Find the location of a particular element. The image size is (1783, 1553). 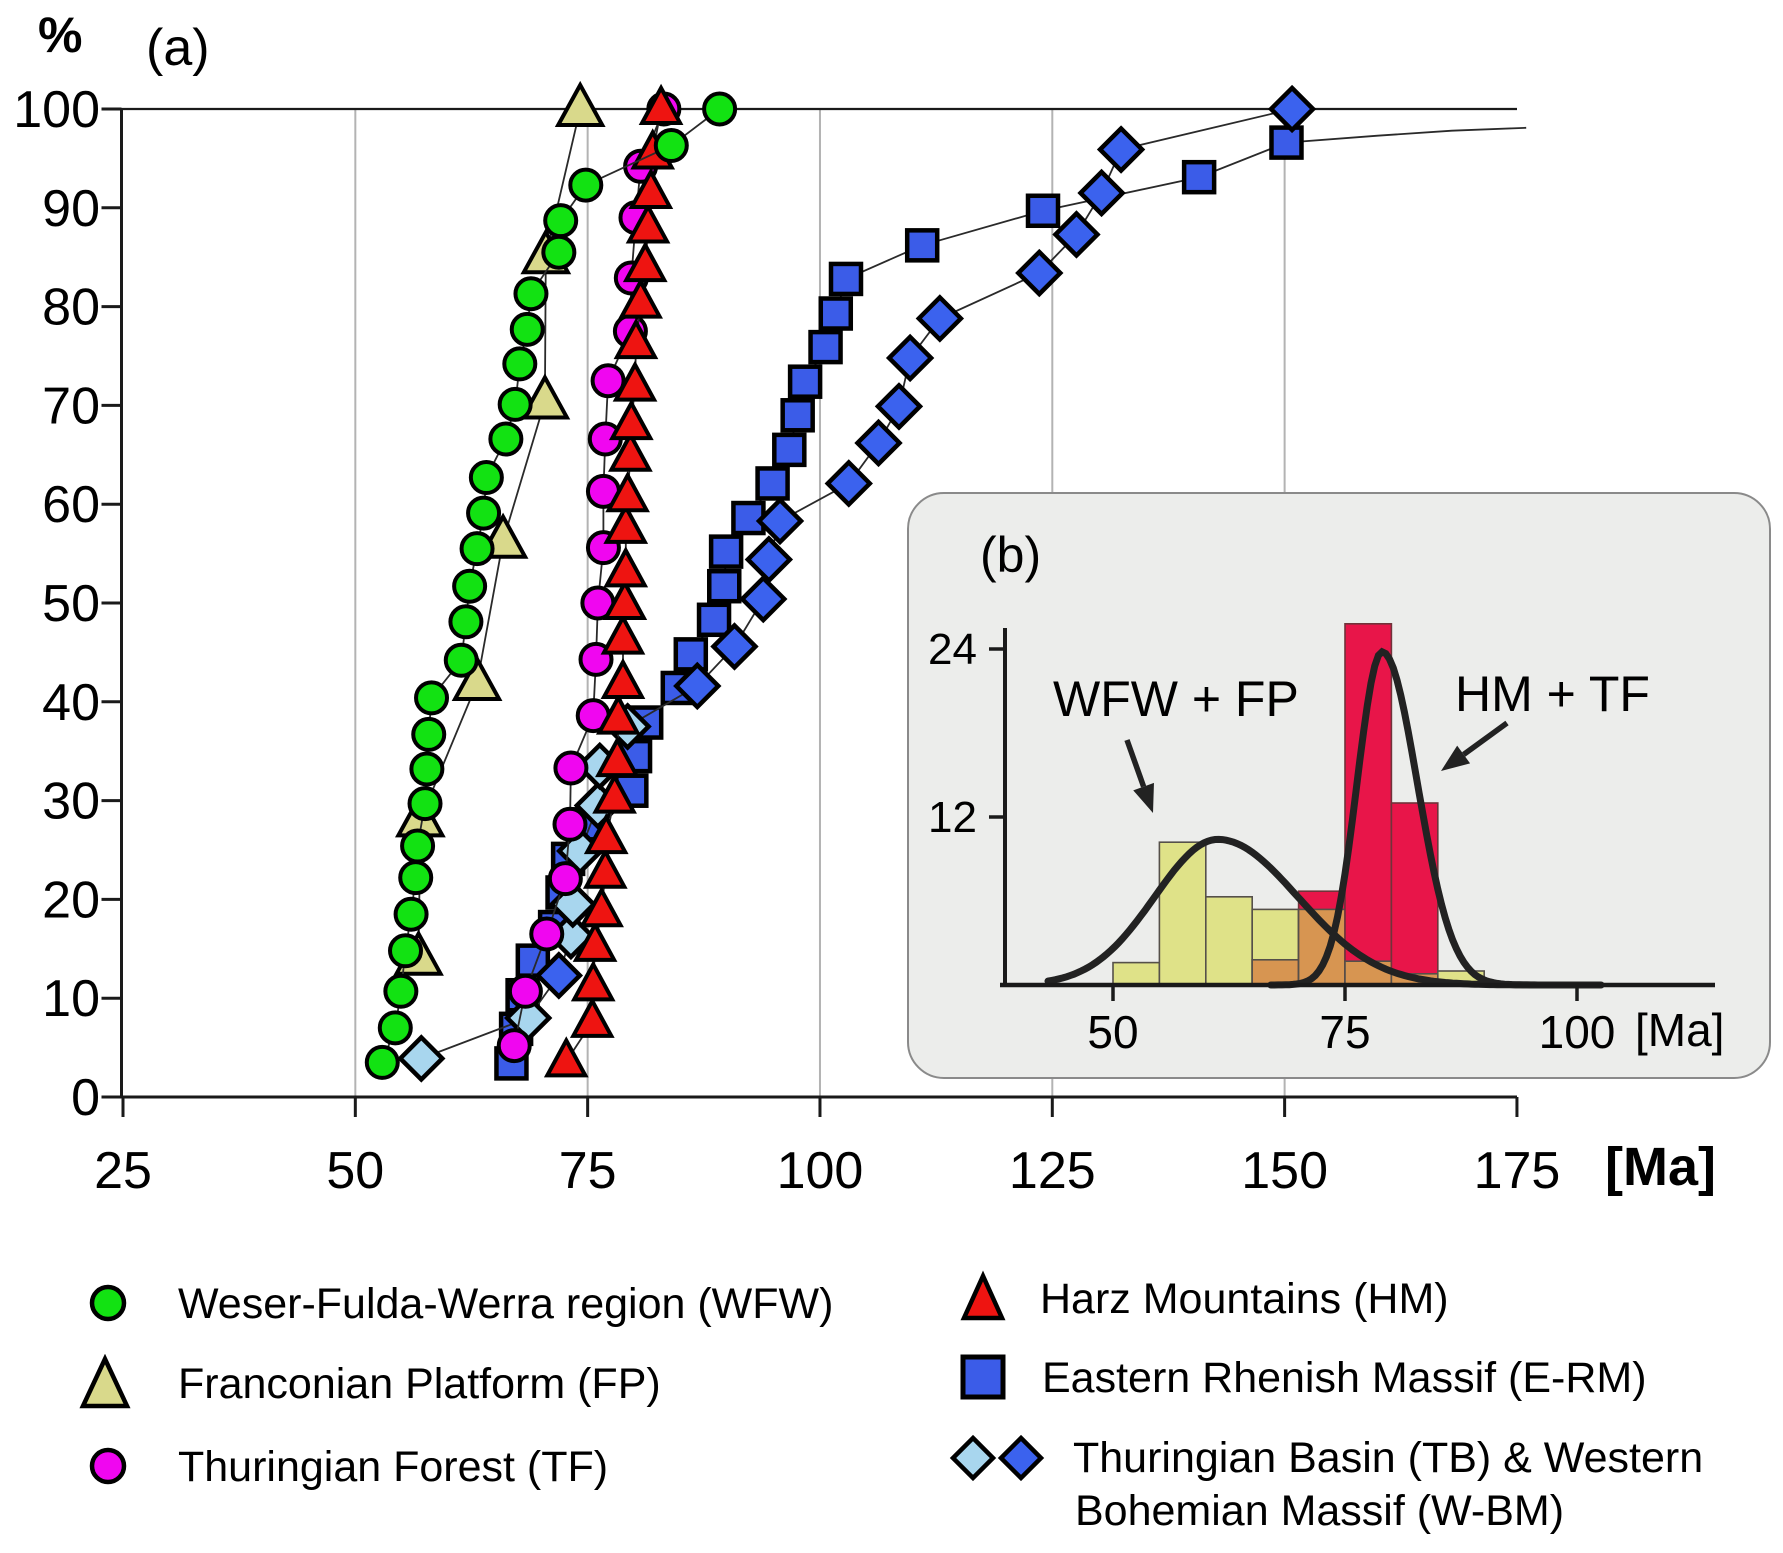

tick-label: 10 is located at coordinates (71, 999).